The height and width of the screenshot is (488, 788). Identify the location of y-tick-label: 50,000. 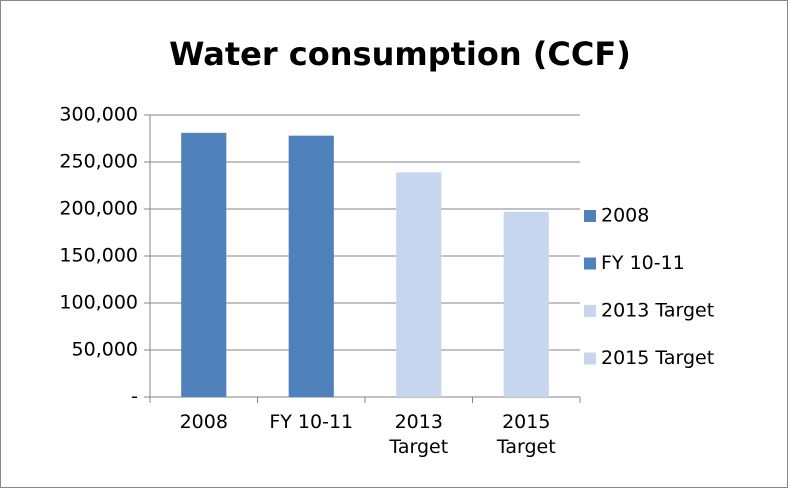
(105, 350).